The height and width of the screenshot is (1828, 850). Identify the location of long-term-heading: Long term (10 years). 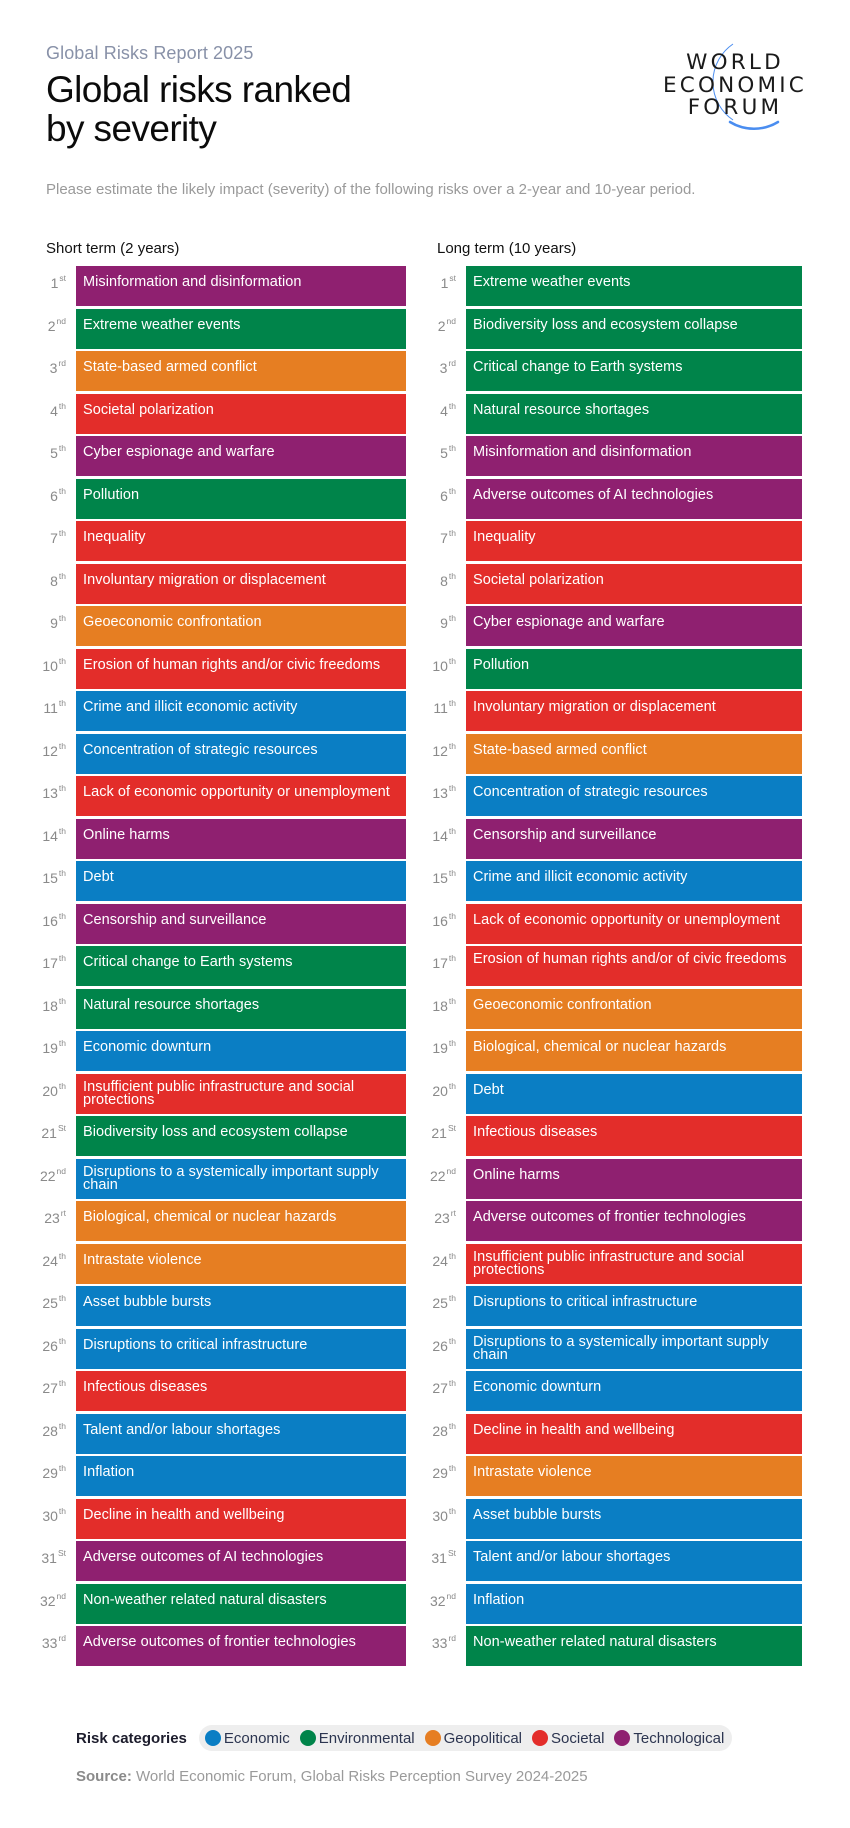
(507, 248).